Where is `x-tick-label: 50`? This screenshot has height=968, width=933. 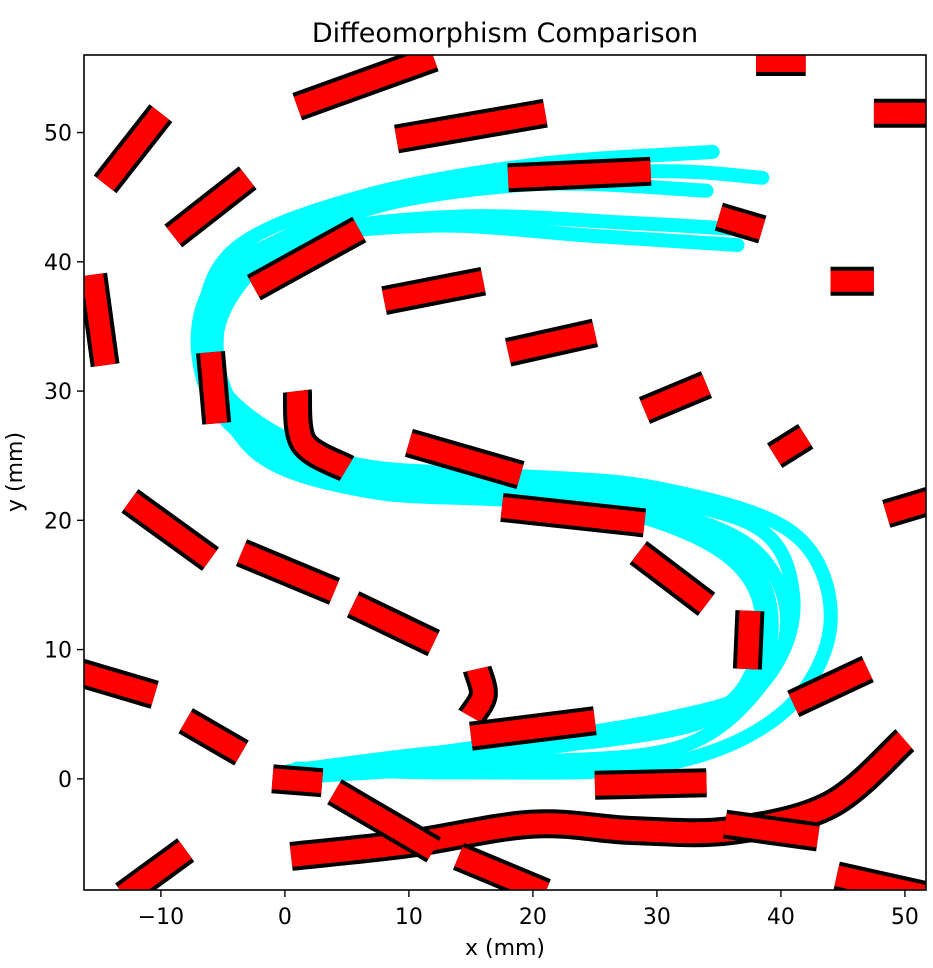
x-tick-label: 50 is located at coordinates (905, 917).